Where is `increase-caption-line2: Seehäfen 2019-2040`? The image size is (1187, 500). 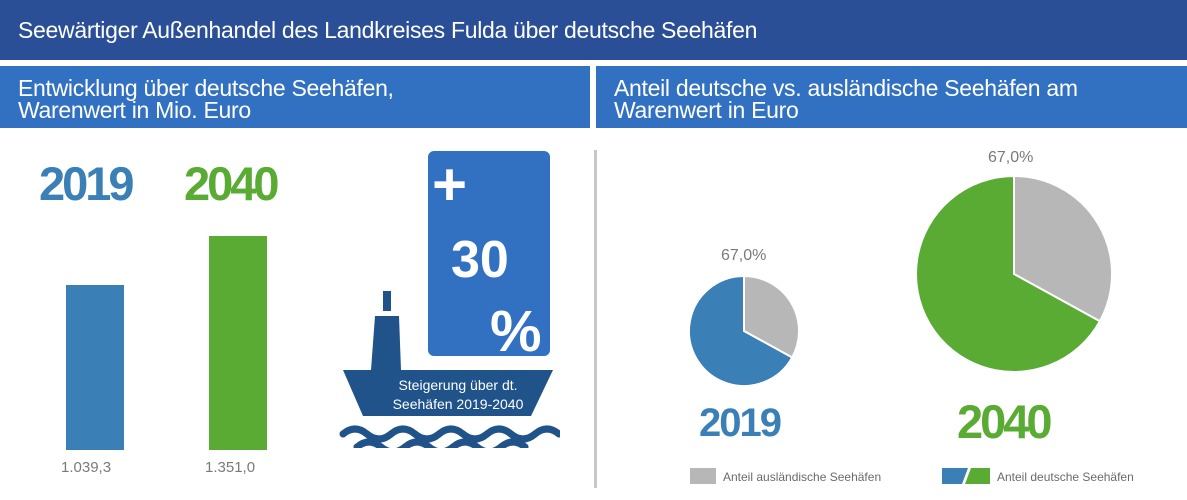
increase-caption-line2: Seehäfen 2019-2040 is located at coordinates (458, 404).